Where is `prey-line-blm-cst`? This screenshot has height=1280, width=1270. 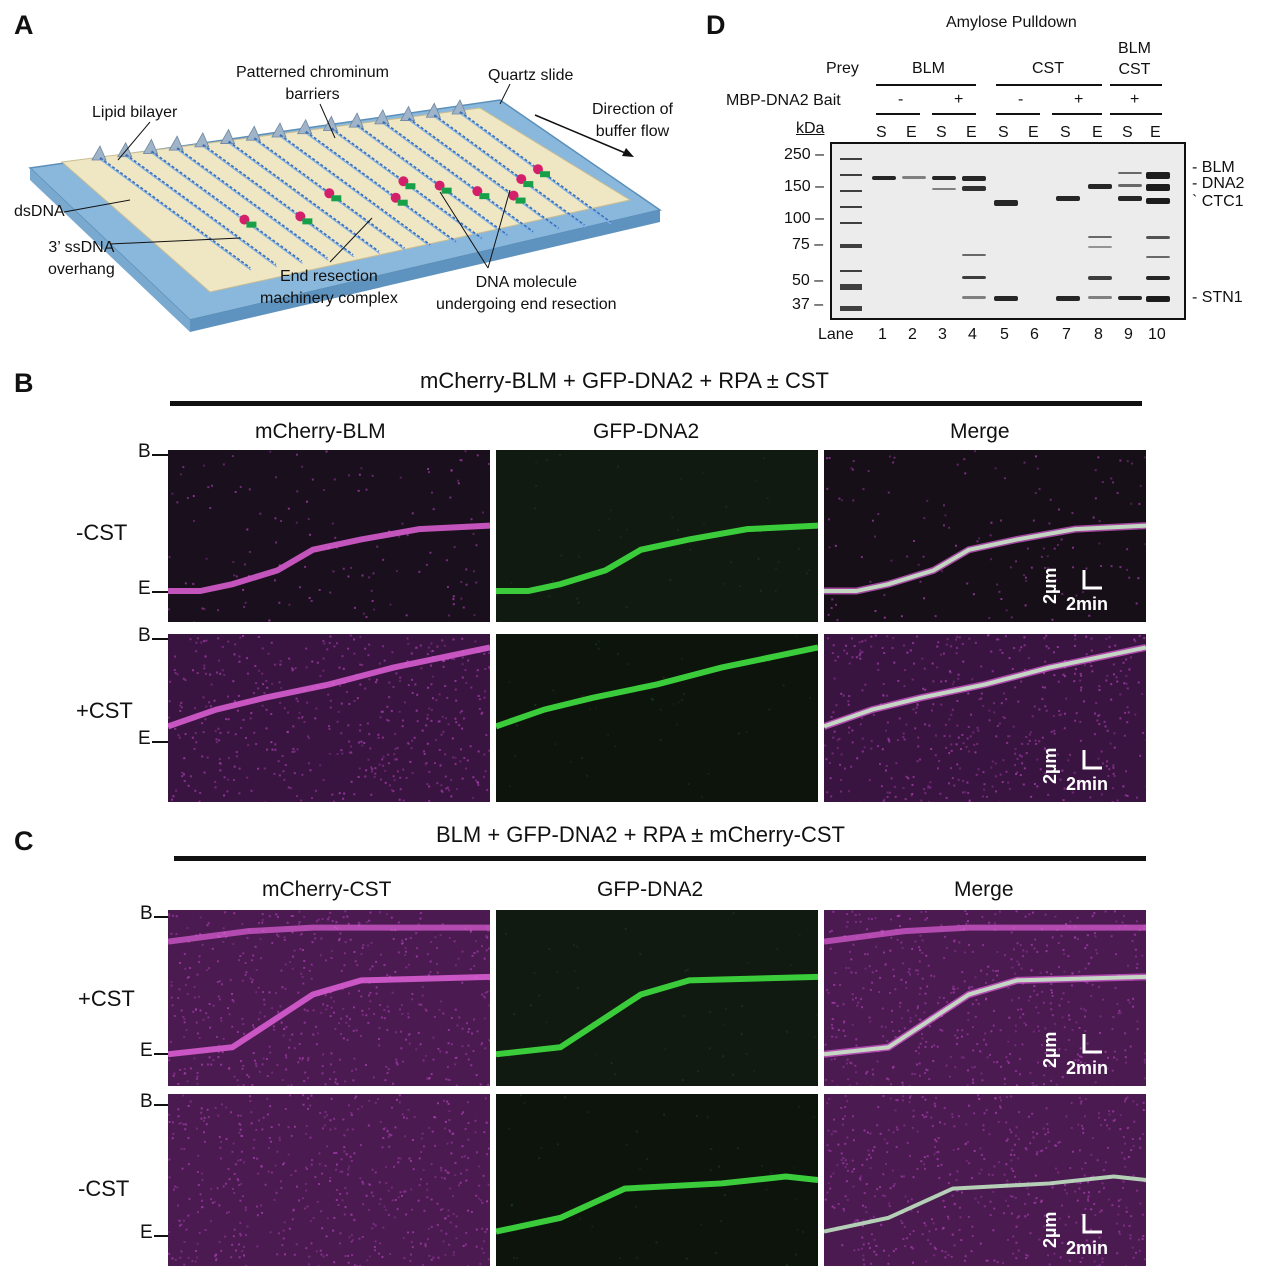
prey-line-blm-cst is located at coordinates (1136, 85).